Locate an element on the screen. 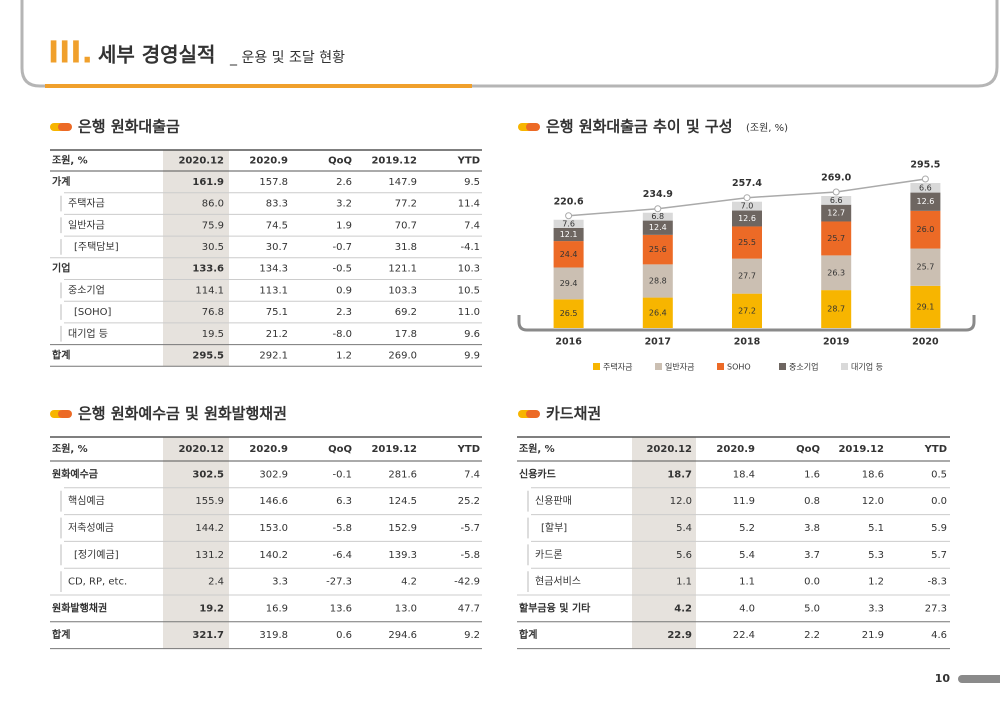  cell: 139.3 is located at coordinates (402, 555).